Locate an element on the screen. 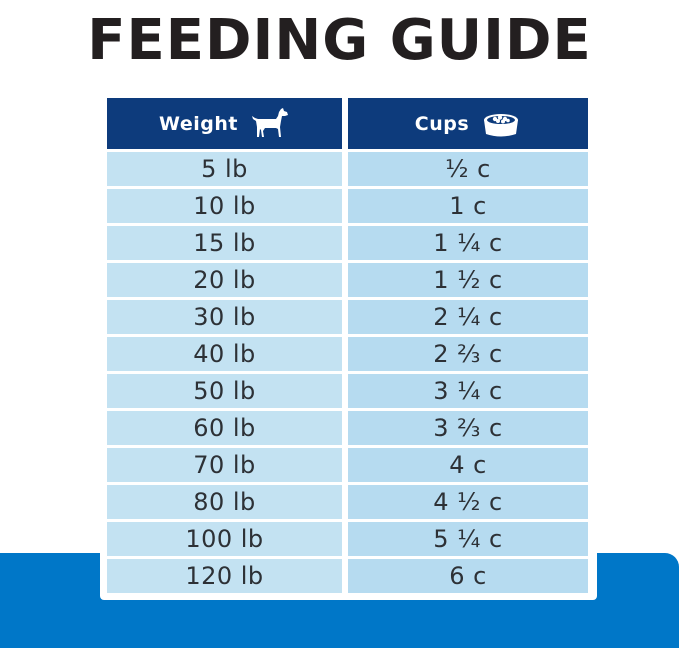 The image size is (679, 648). cups-cell: 3 ¼ c is located at coordinates (468, 392).